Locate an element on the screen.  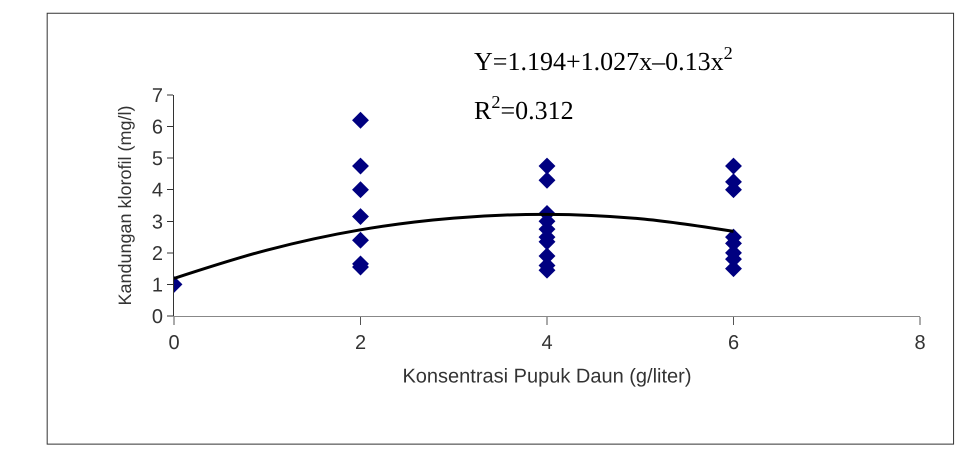
y-tick-label: 1 is located at coordinates (157, 285).